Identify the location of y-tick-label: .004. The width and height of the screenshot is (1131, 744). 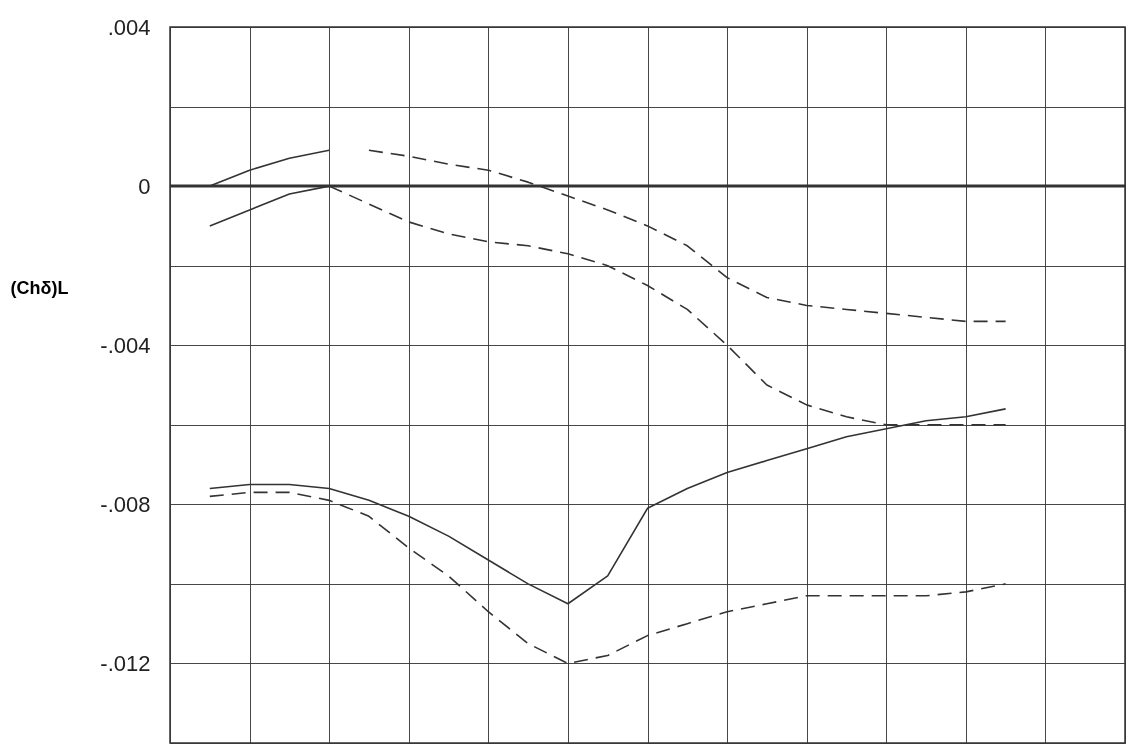
(129, 27).